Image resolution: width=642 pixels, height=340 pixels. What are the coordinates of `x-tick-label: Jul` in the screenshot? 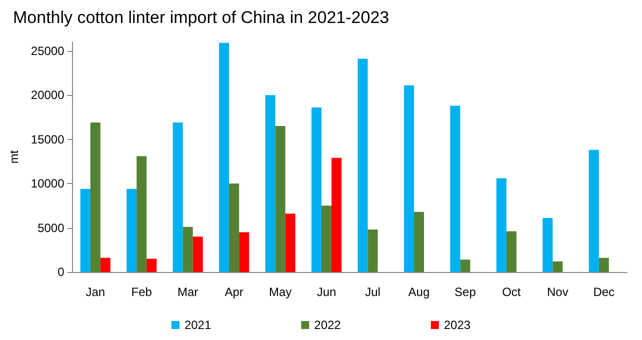 It's located at (372, 292).